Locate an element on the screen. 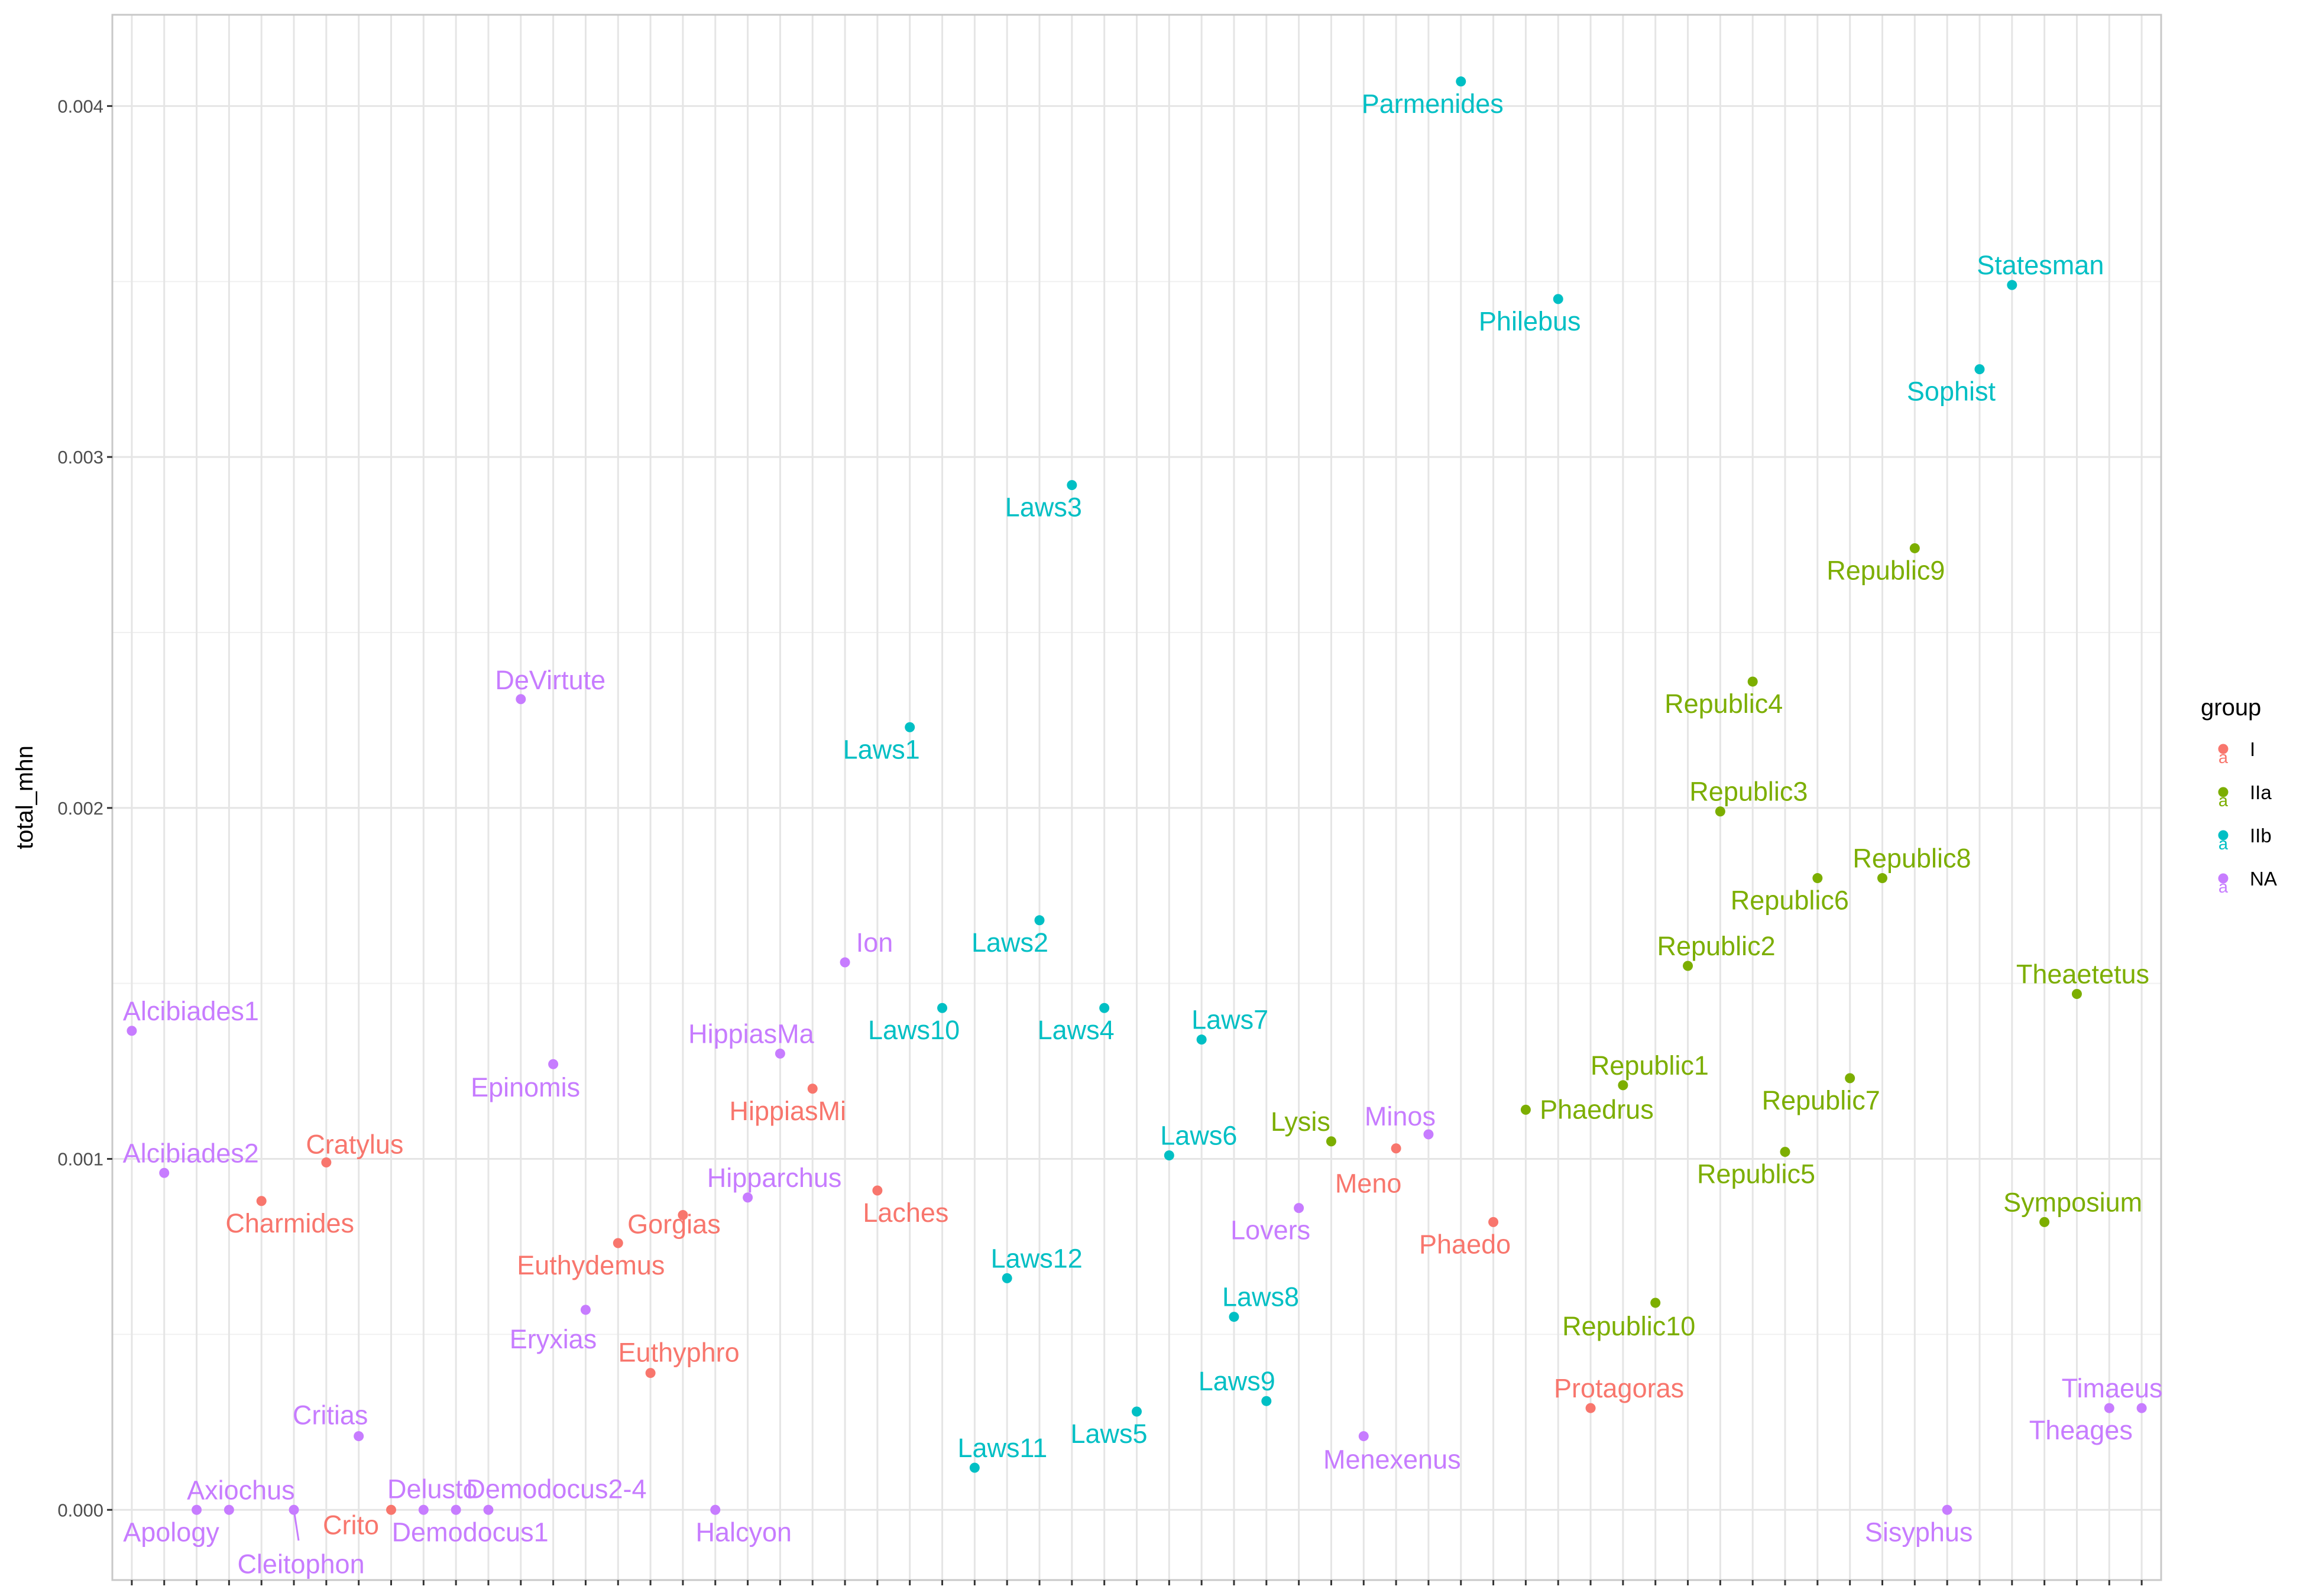 The width and height of the screenshot is (2306, 1596). legend-item-label: IIa is located at coordinates (2261, 792).